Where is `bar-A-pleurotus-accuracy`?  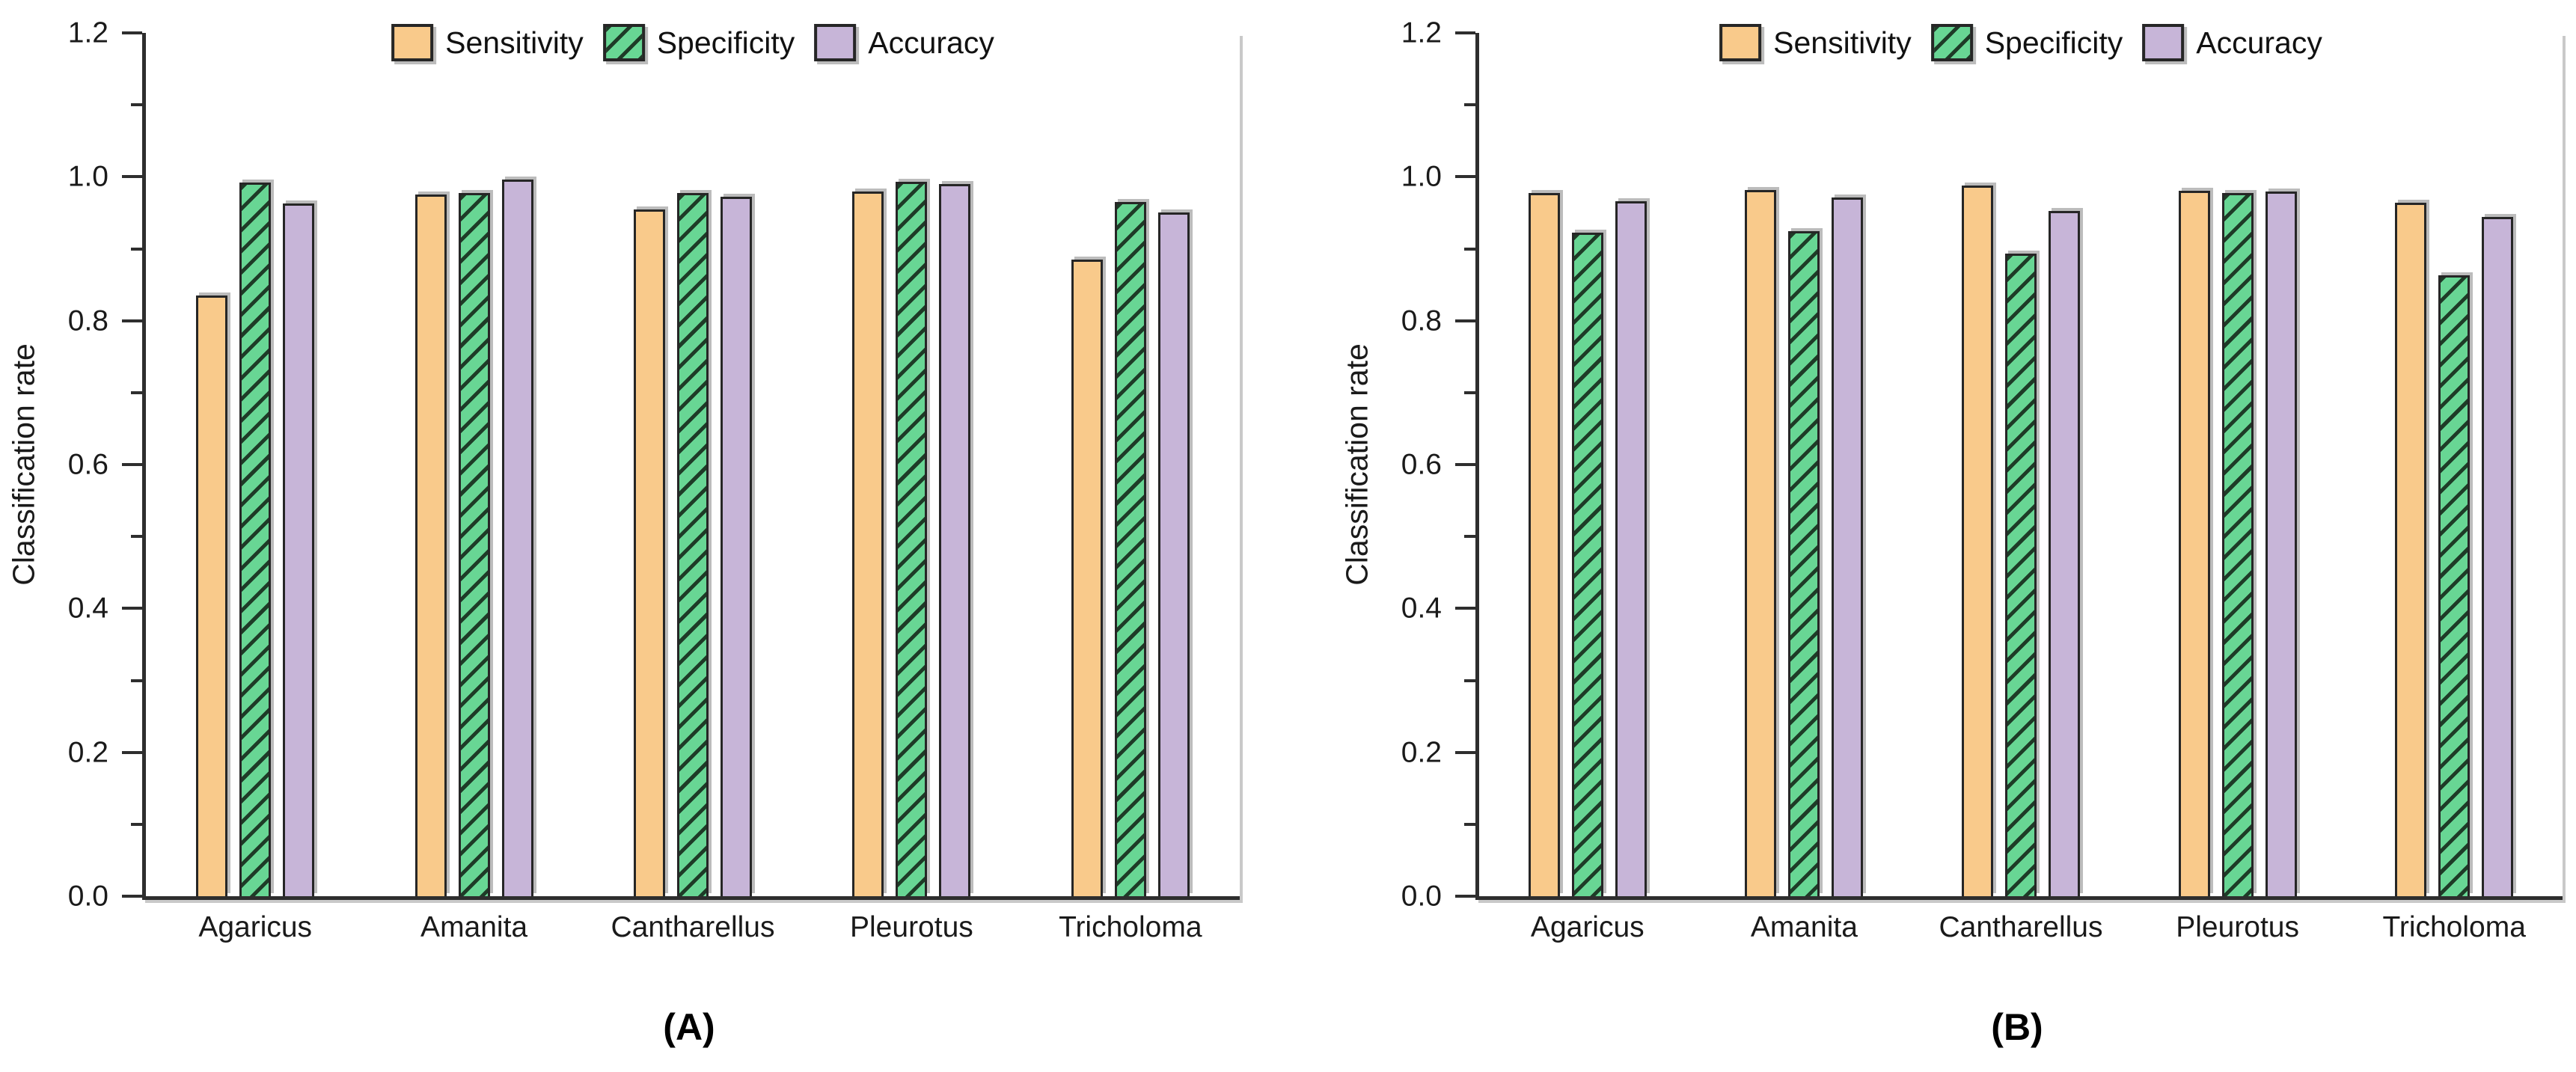
bar-A-pleurotus-accuracy is located at coordinates (955, 539).